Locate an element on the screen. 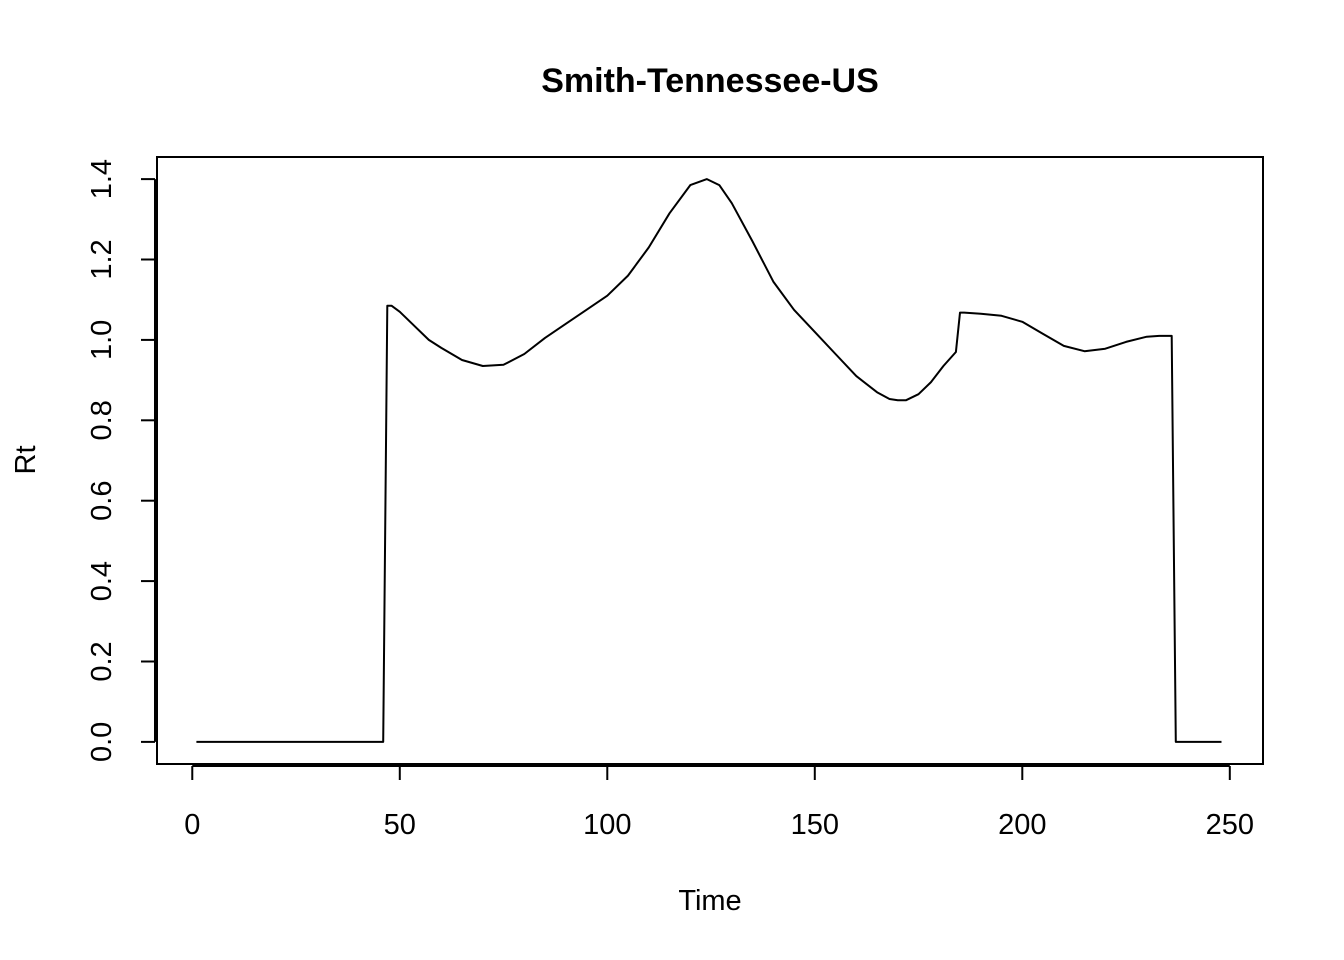 The width and height of the screenshot is (1344, 960). y-axis: 0.0 0.2 0.4 0.6 0.8 1.0 1.2 1.4 is located at coordinates (121, 460).